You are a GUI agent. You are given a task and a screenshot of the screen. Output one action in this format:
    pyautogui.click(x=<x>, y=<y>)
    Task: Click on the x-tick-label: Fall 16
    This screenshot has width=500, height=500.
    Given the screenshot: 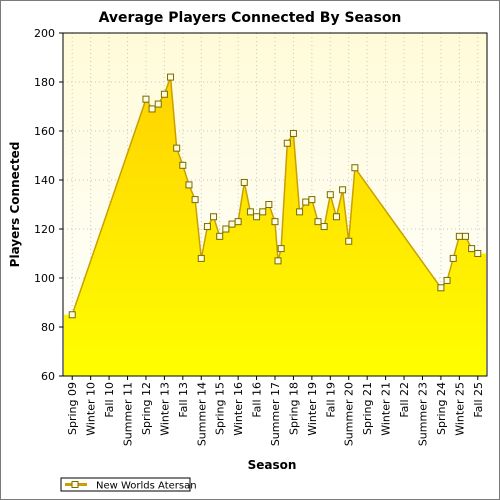 What is the action you would take?
    pyautogui.click(x=257, y=400)
    